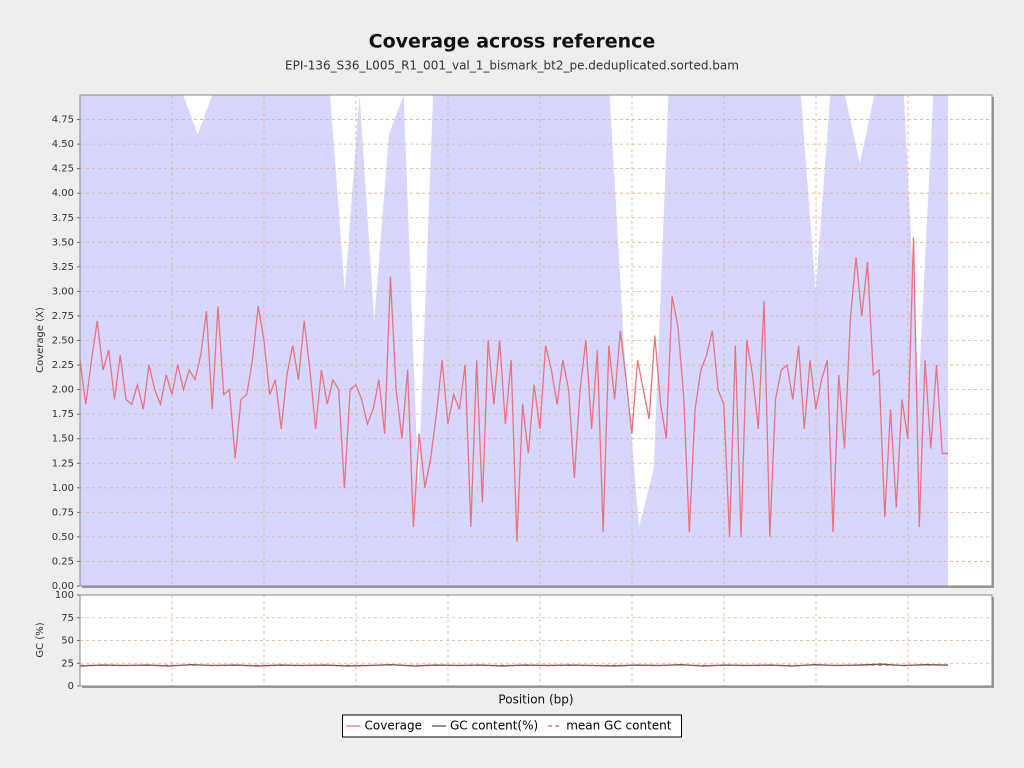 Image resolution: width=1024 pixels, height=768 pixels. What do you see at coordinates (394, 726) in the screenshot?
I see `legend-label: Coverage` at bounding box center [394, 726].